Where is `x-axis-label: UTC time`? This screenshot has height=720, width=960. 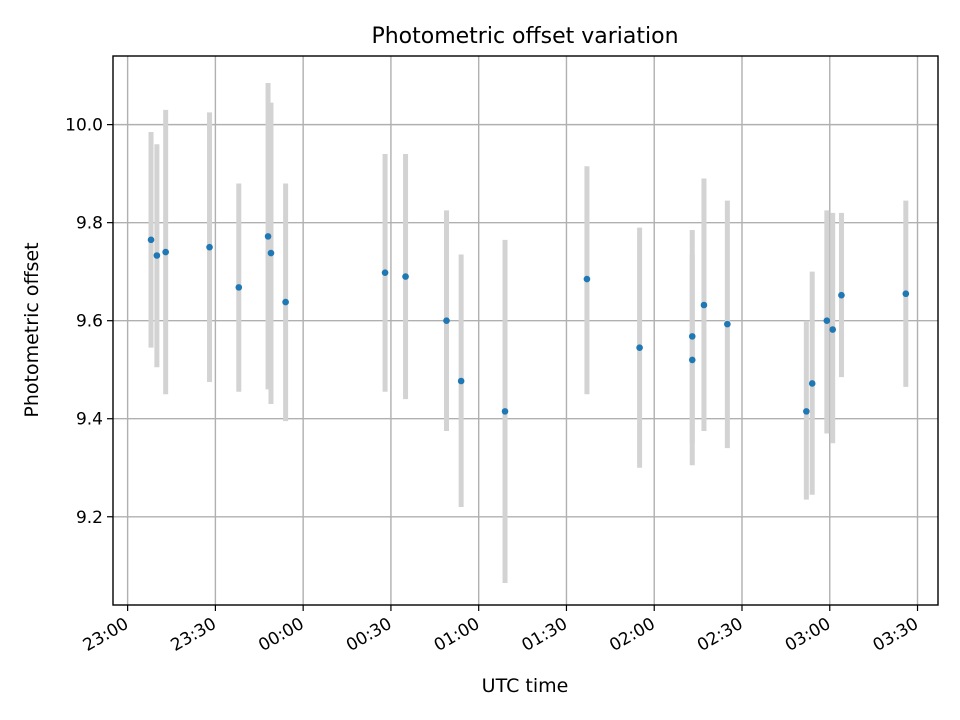 x-axis-label: UTC time is located at coordinates (525, 686).